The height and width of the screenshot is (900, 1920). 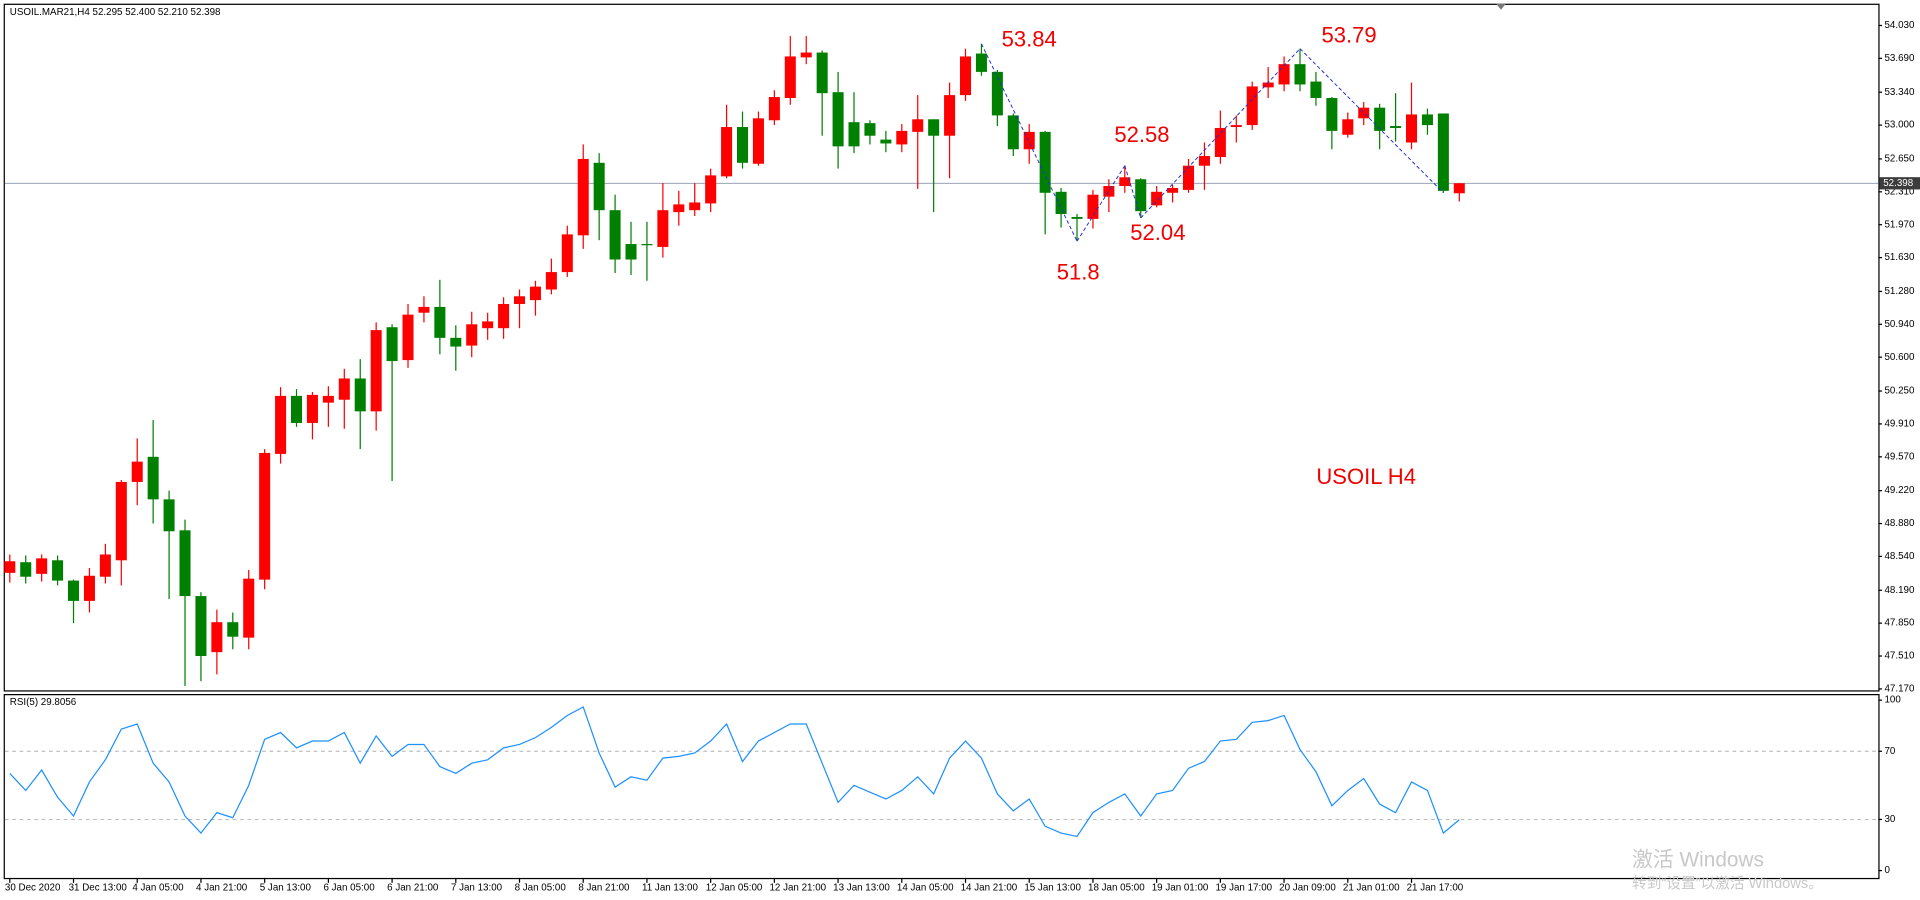 What do you see at coordinates (1889, 751) in the screenshot?
I see `y-tick-label: 70` at bounding box center [1889, 751].